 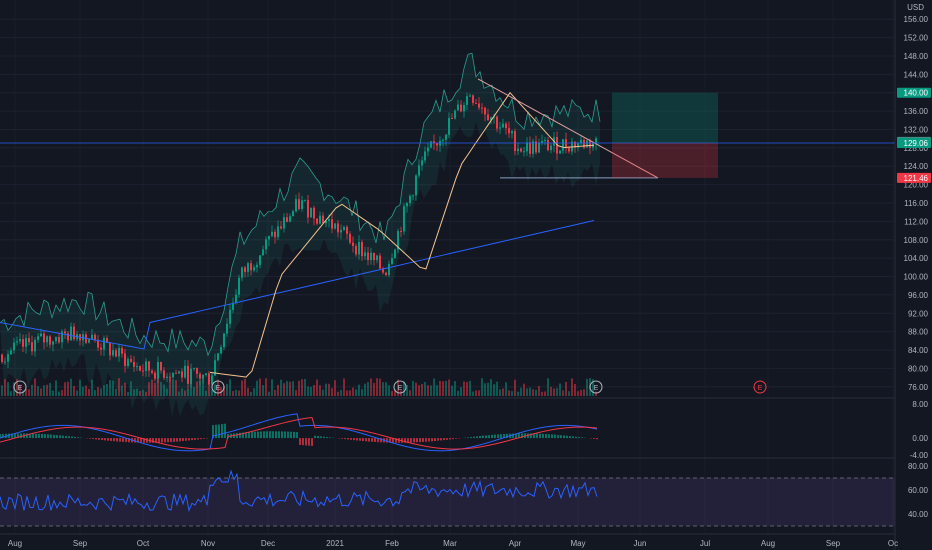 What do you see at coordinates (268, 543) in the screenshot?
I see `time-tick-label: Dec` at bounding box center [268, 543].